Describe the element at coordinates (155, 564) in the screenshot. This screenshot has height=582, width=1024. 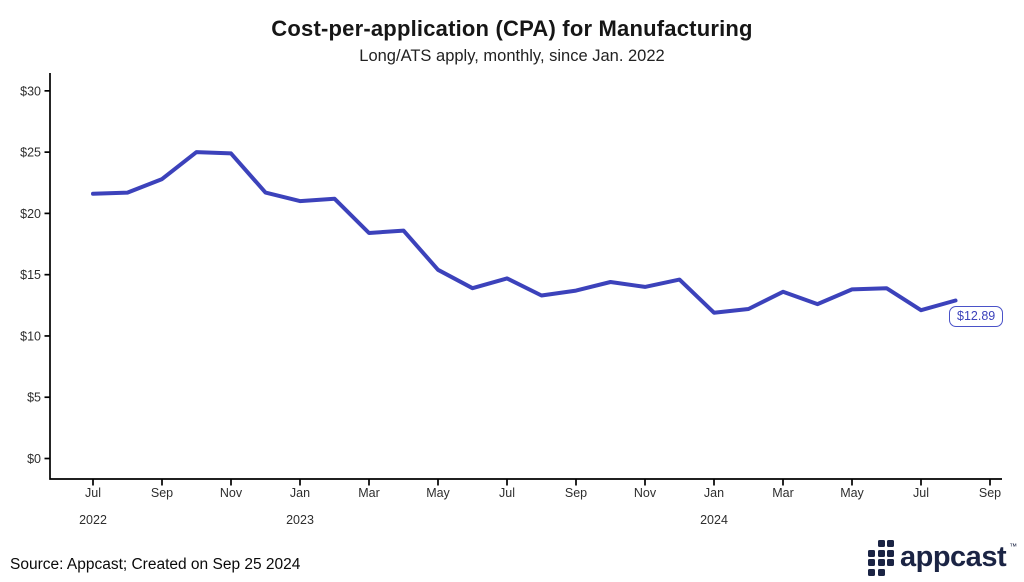
I see `source-note: Source: Appcast; Created on Sep 25 2024` at that location.